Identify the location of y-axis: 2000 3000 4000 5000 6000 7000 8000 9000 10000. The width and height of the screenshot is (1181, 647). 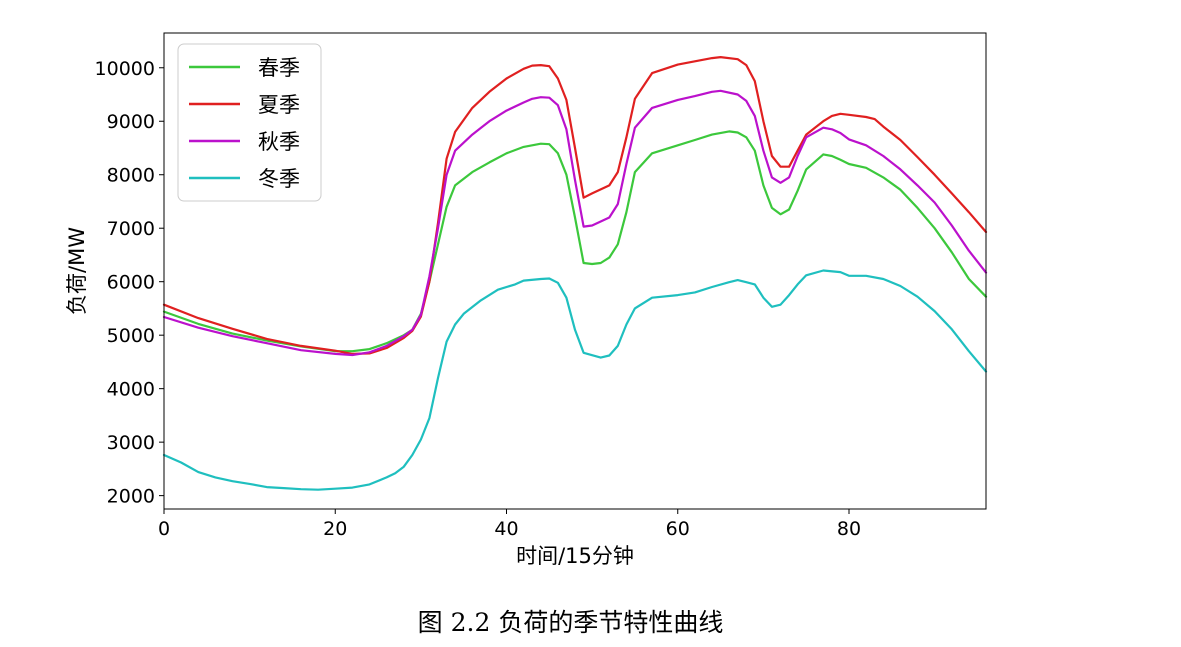
(129, 283).